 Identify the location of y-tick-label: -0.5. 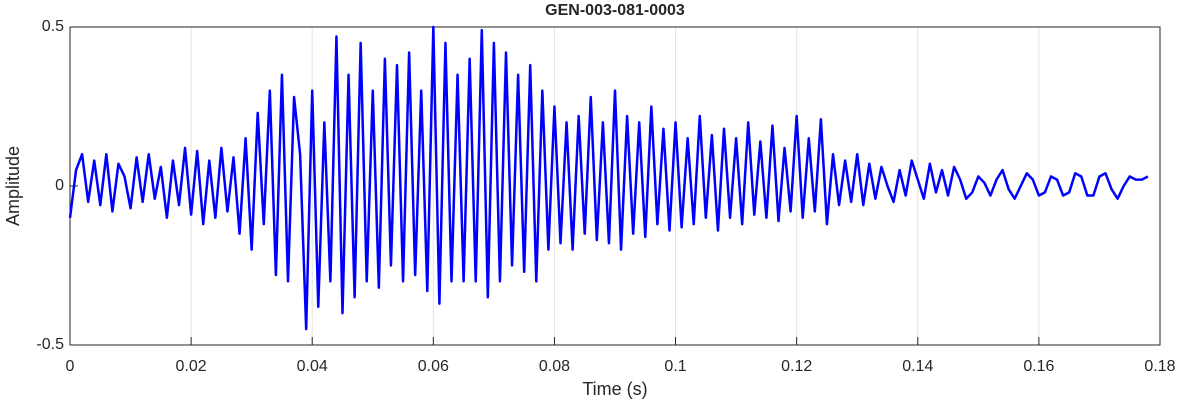
(50, 344).